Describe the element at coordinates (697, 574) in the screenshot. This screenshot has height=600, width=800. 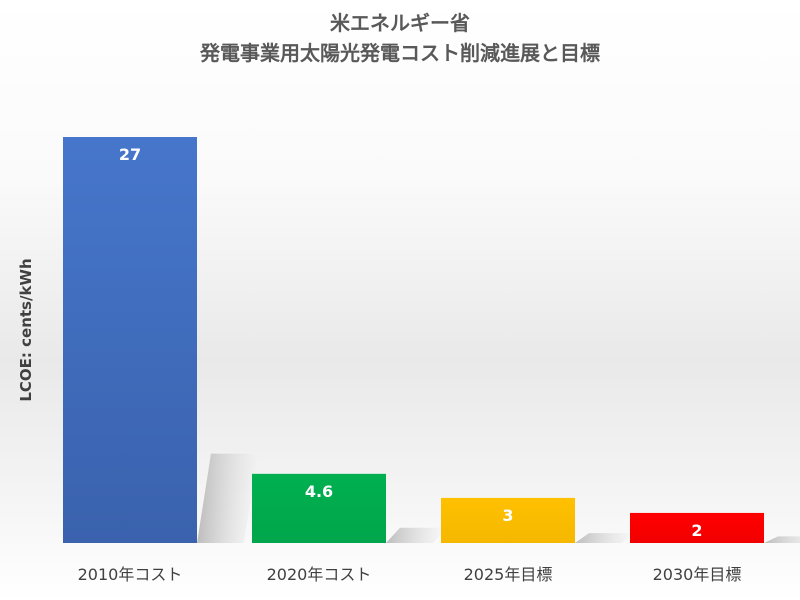
I see `x-tick-label-4: 2030年目標` at that location.